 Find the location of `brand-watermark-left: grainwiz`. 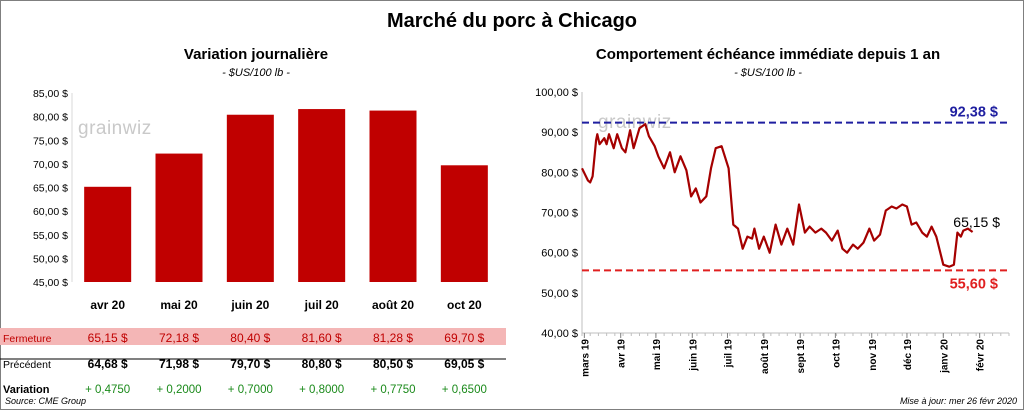

brand-watermark-left: grainwiz is located at coordinates (115, 128).